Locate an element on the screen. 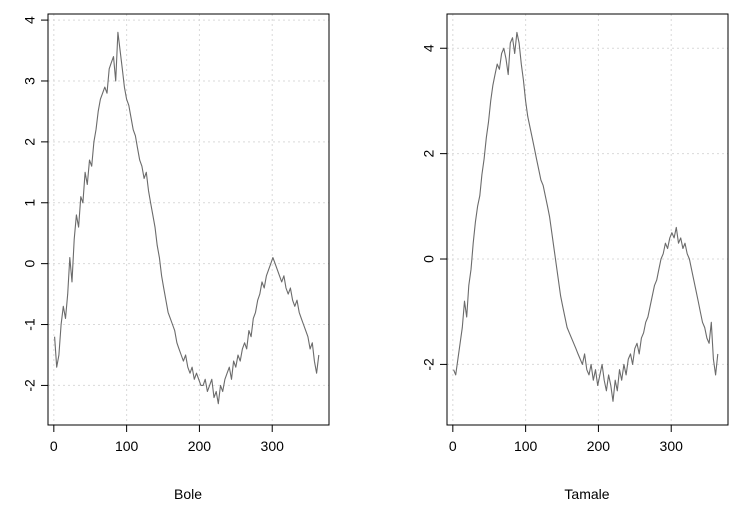  y-axis: -2 -1 0 1 2 3 4 is located at coordinates (35, 204).